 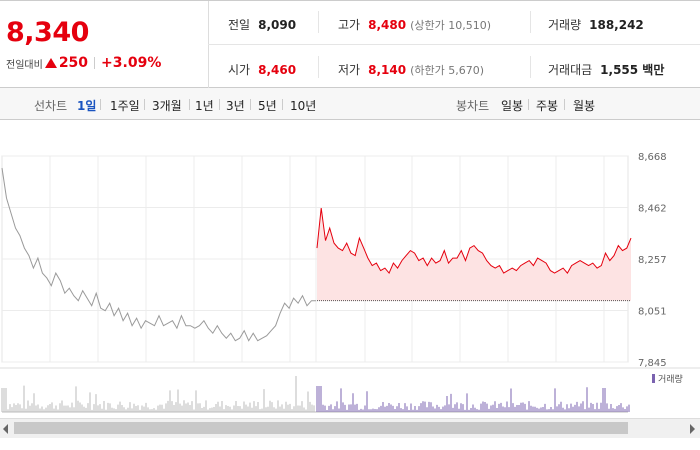 What do you see at coordinates (652, 312) in the screenshot?
I see `y-tick-label: 8,051` at bounding box center [652, 312].